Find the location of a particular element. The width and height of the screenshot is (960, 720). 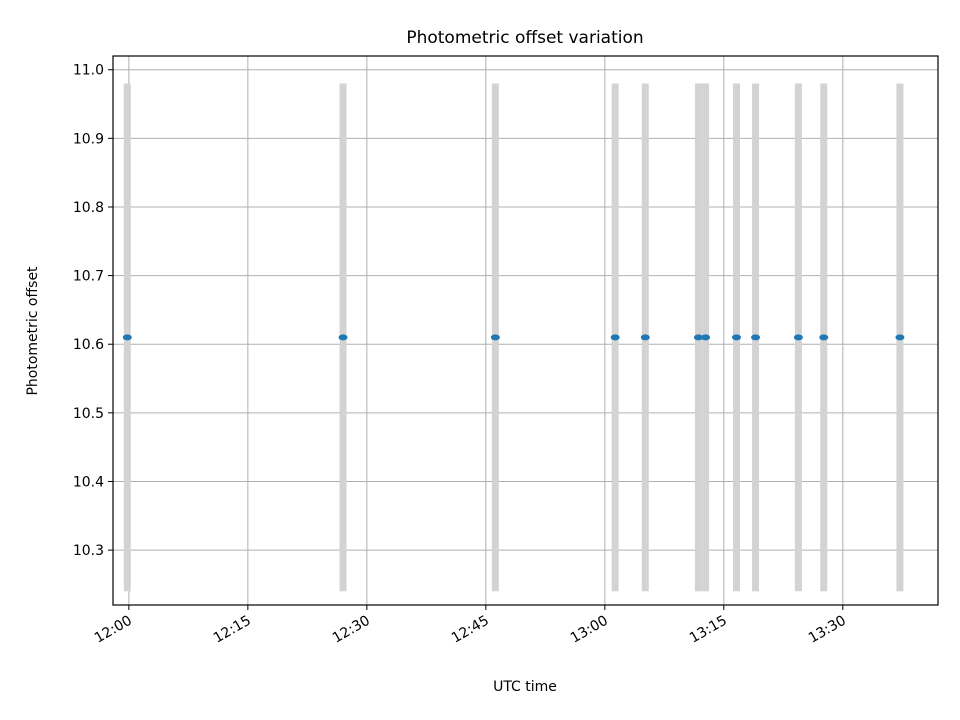

x-axis-label: UTC time is located at coordinates (525, 687).